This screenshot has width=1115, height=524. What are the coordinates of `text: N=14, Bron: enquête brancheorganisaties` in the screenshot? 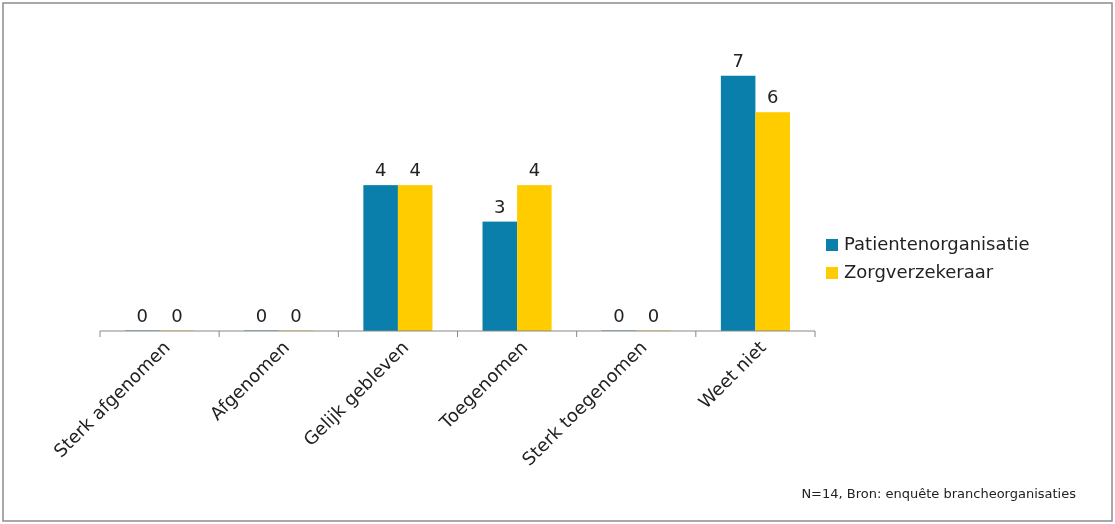 It's located at (939, 493).